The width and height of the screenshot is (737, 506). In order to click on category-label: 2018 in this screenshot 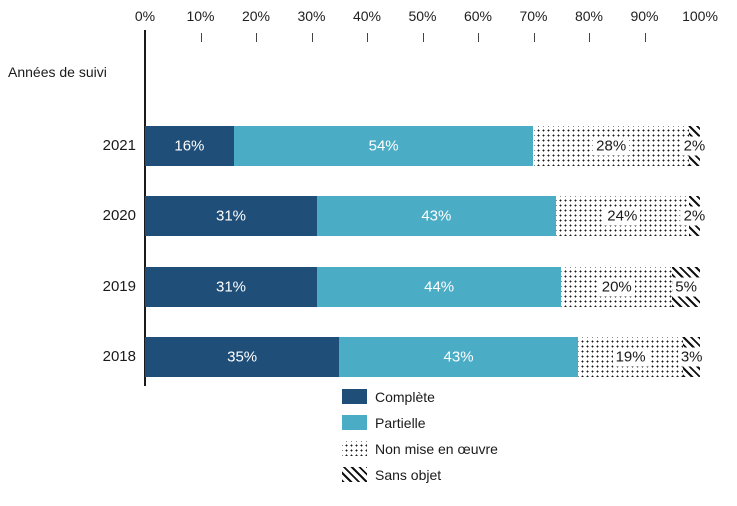, I will do `click(119, 356)`.